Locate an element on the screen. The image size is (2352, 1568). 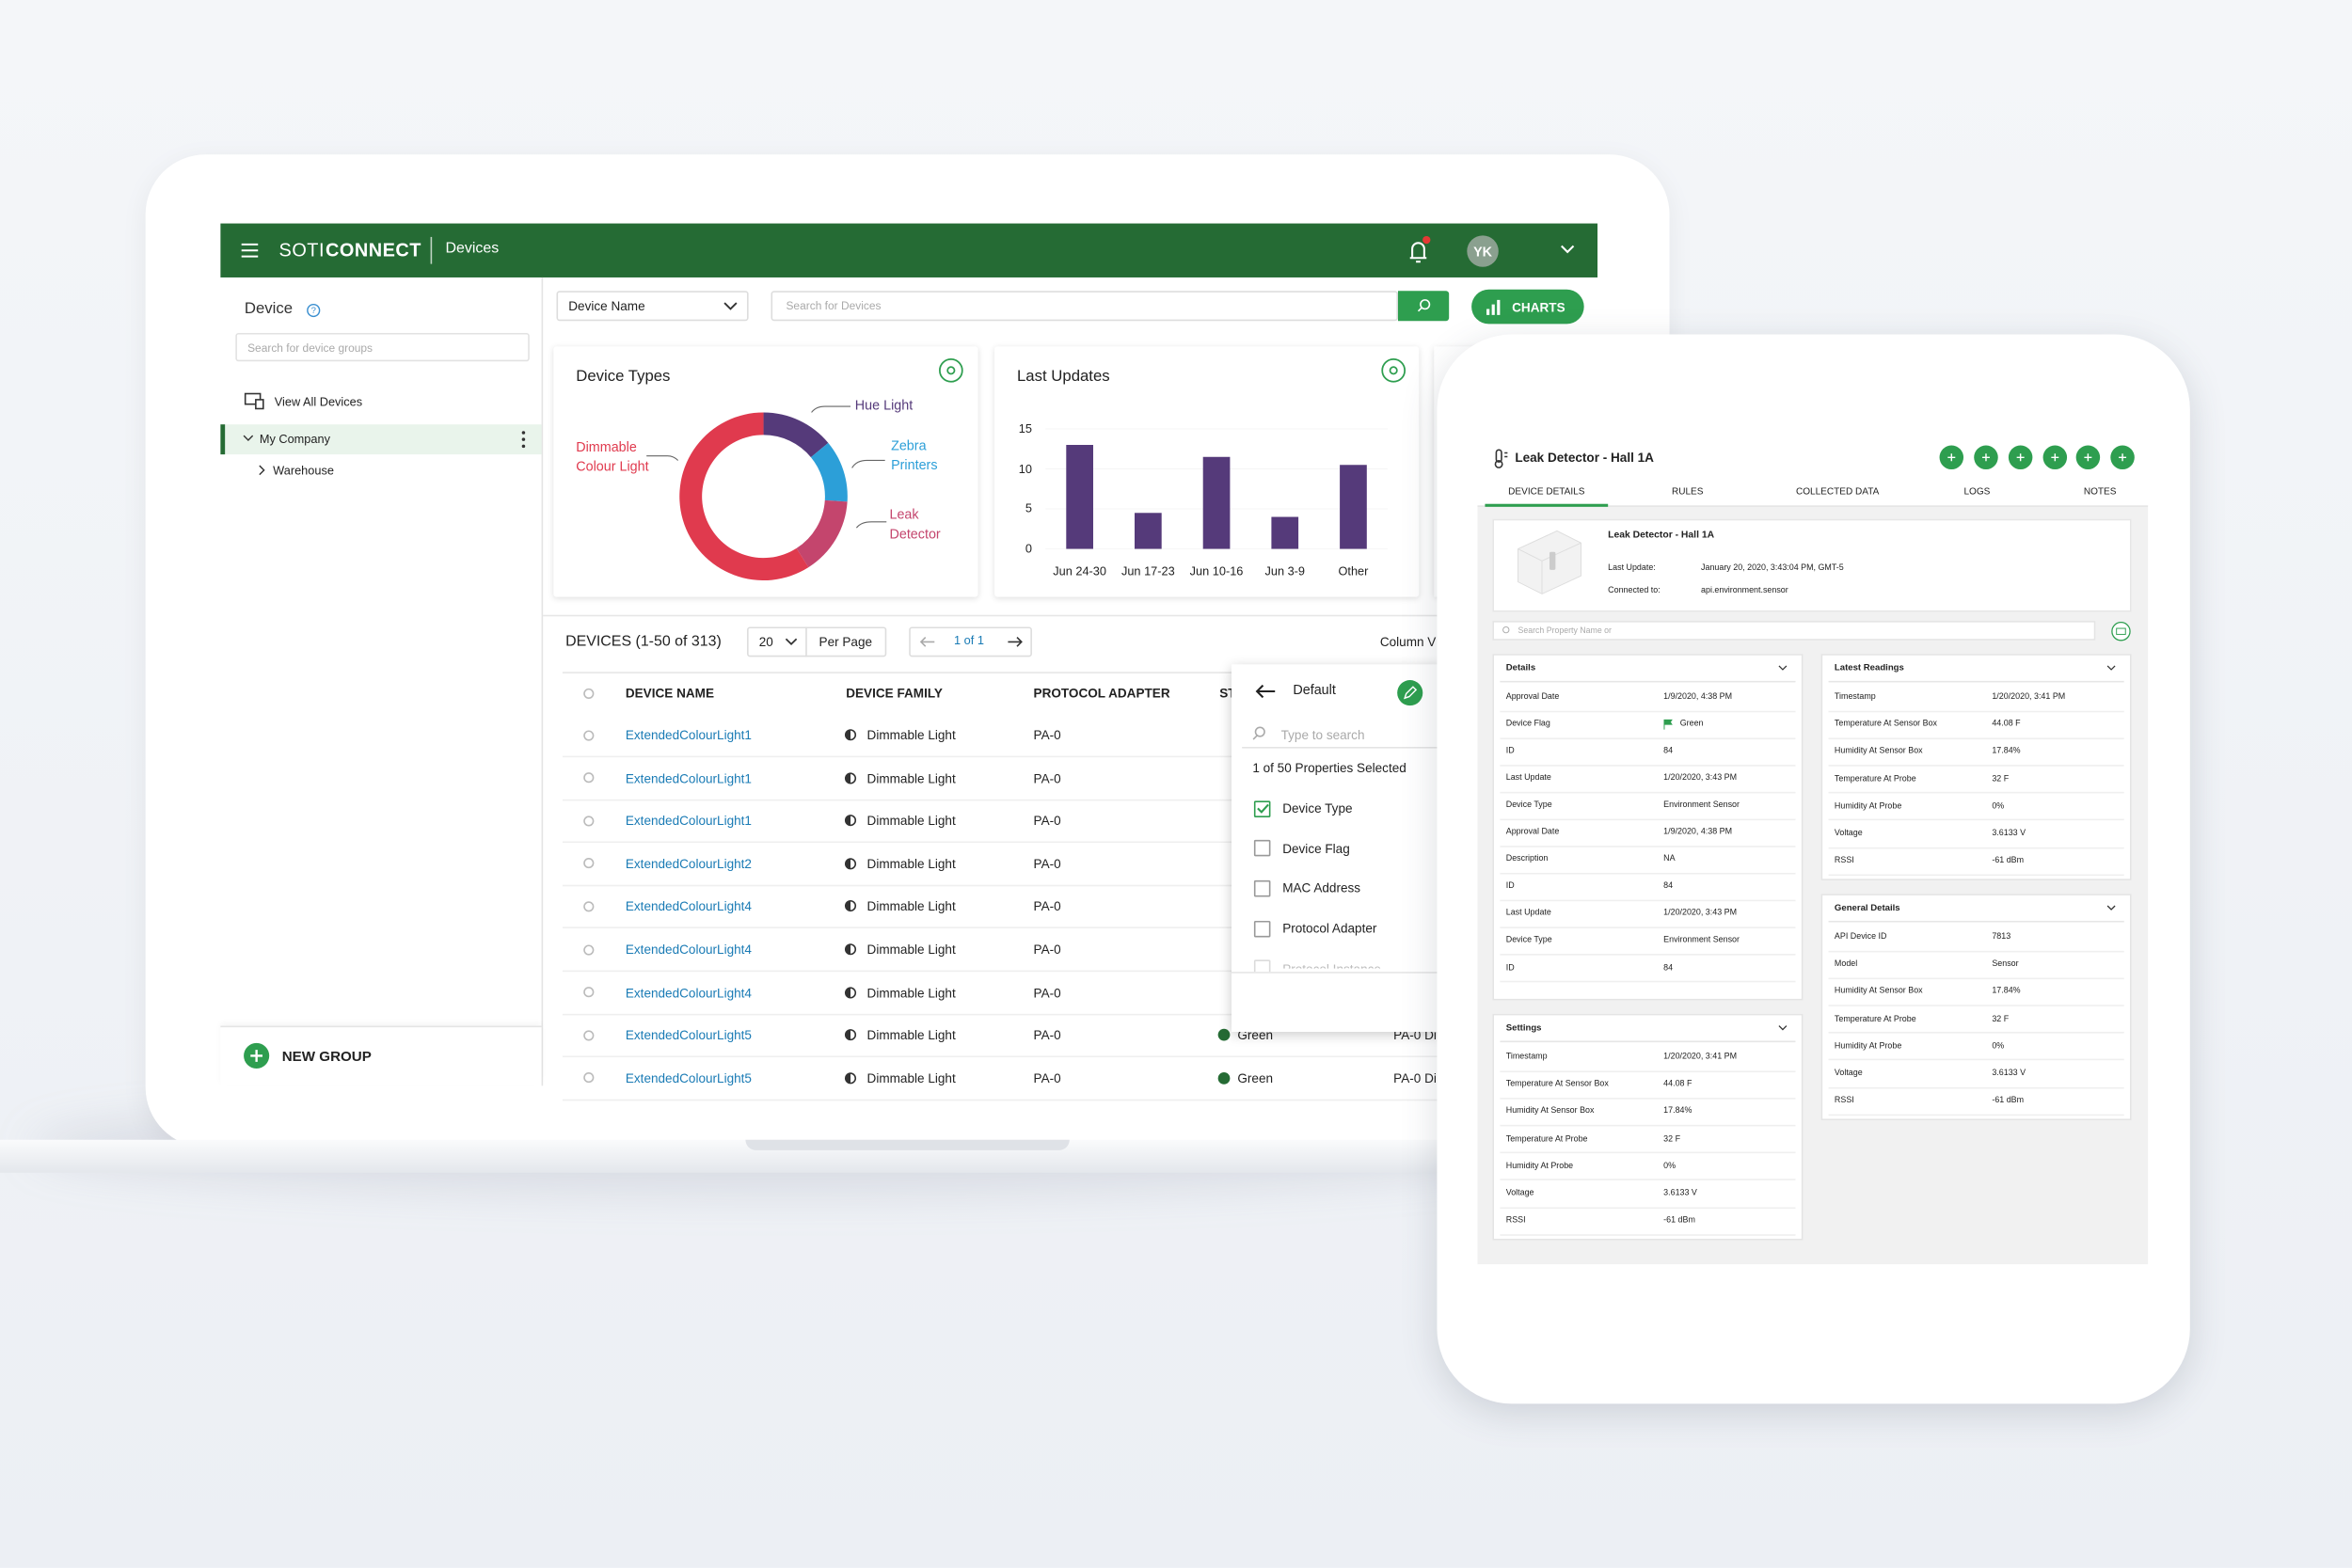
property-search-placeholder: Search Property Name or is located at coordinates (1565, 631).